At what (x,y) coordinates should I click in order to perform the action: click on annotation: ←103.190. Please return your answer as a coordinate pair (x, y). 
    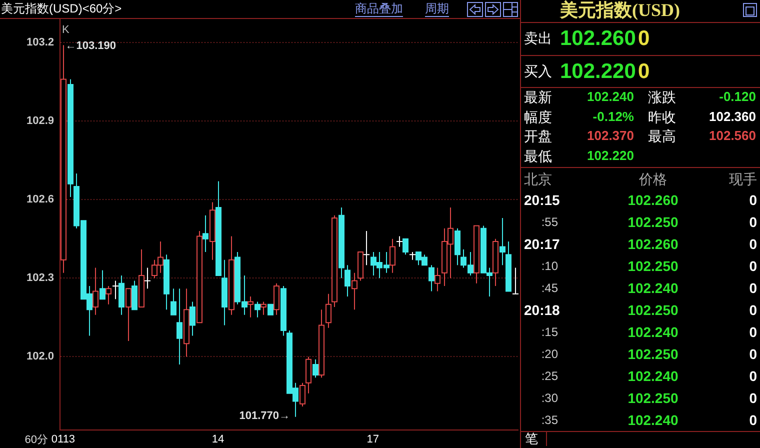
    Looking at the image, I should click on (90, 46).